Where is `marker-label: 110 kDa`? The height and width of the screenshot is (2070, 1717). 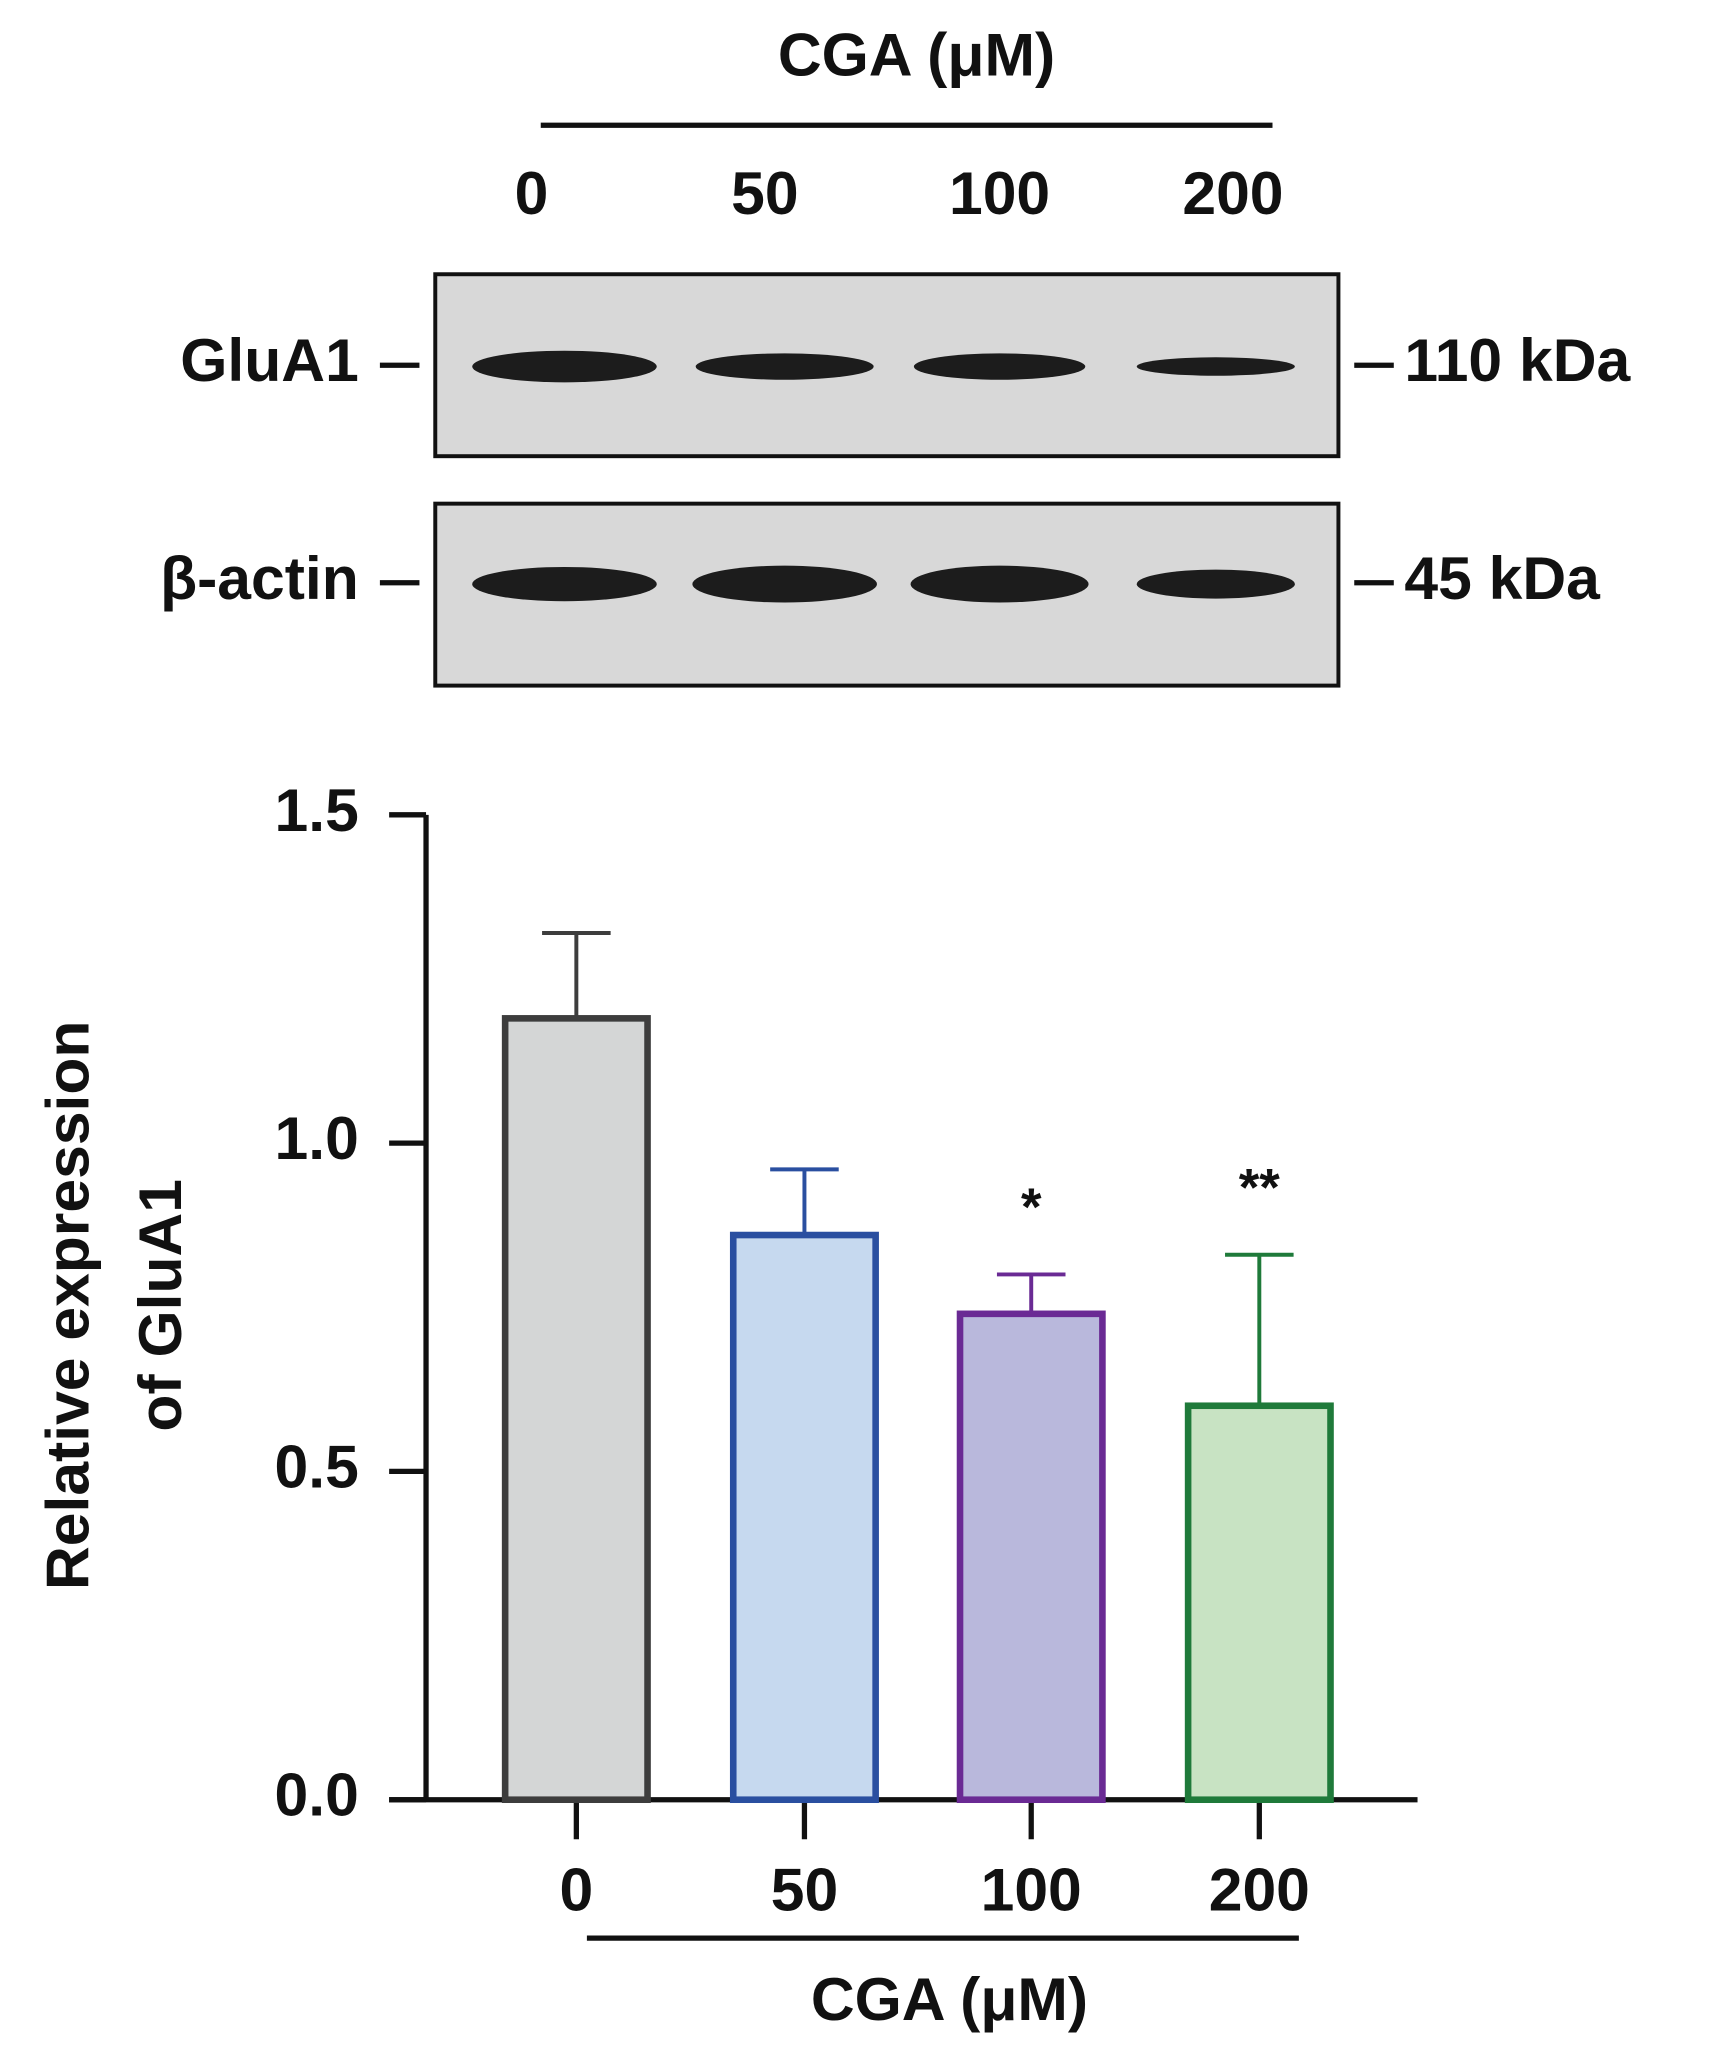
marker-label: 110 kDa is located at coordinates (1517, 360).